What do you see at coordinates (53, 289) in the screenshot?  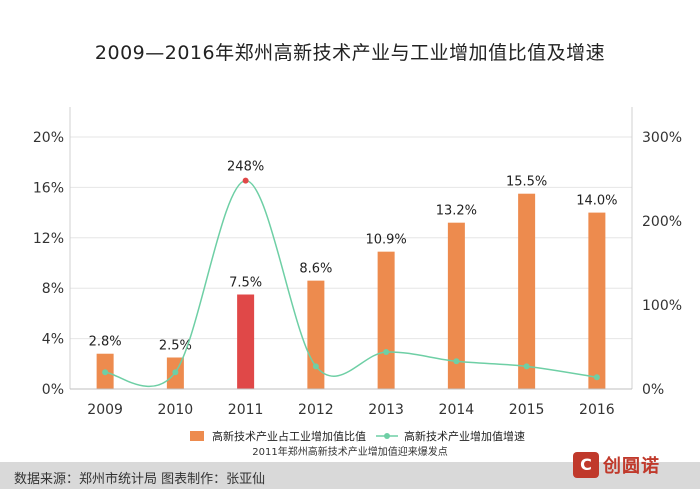 I see `y-left-tick-label: 8%` at bounding box center [53, 289].